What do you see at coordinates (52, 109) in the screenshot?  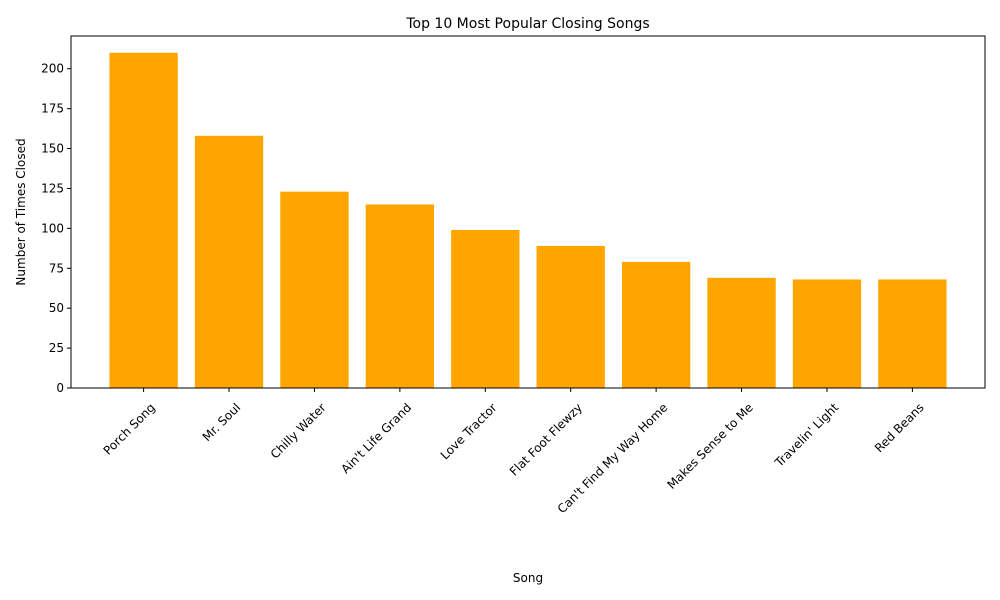 I see `y-tick-label: 175` at bounding box center [52, 109].